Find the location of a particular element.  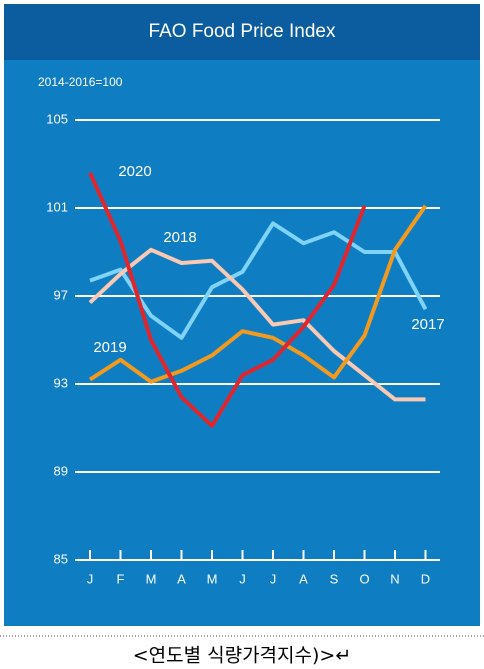

x-tick-label: F is located at coordinates (121, 578).